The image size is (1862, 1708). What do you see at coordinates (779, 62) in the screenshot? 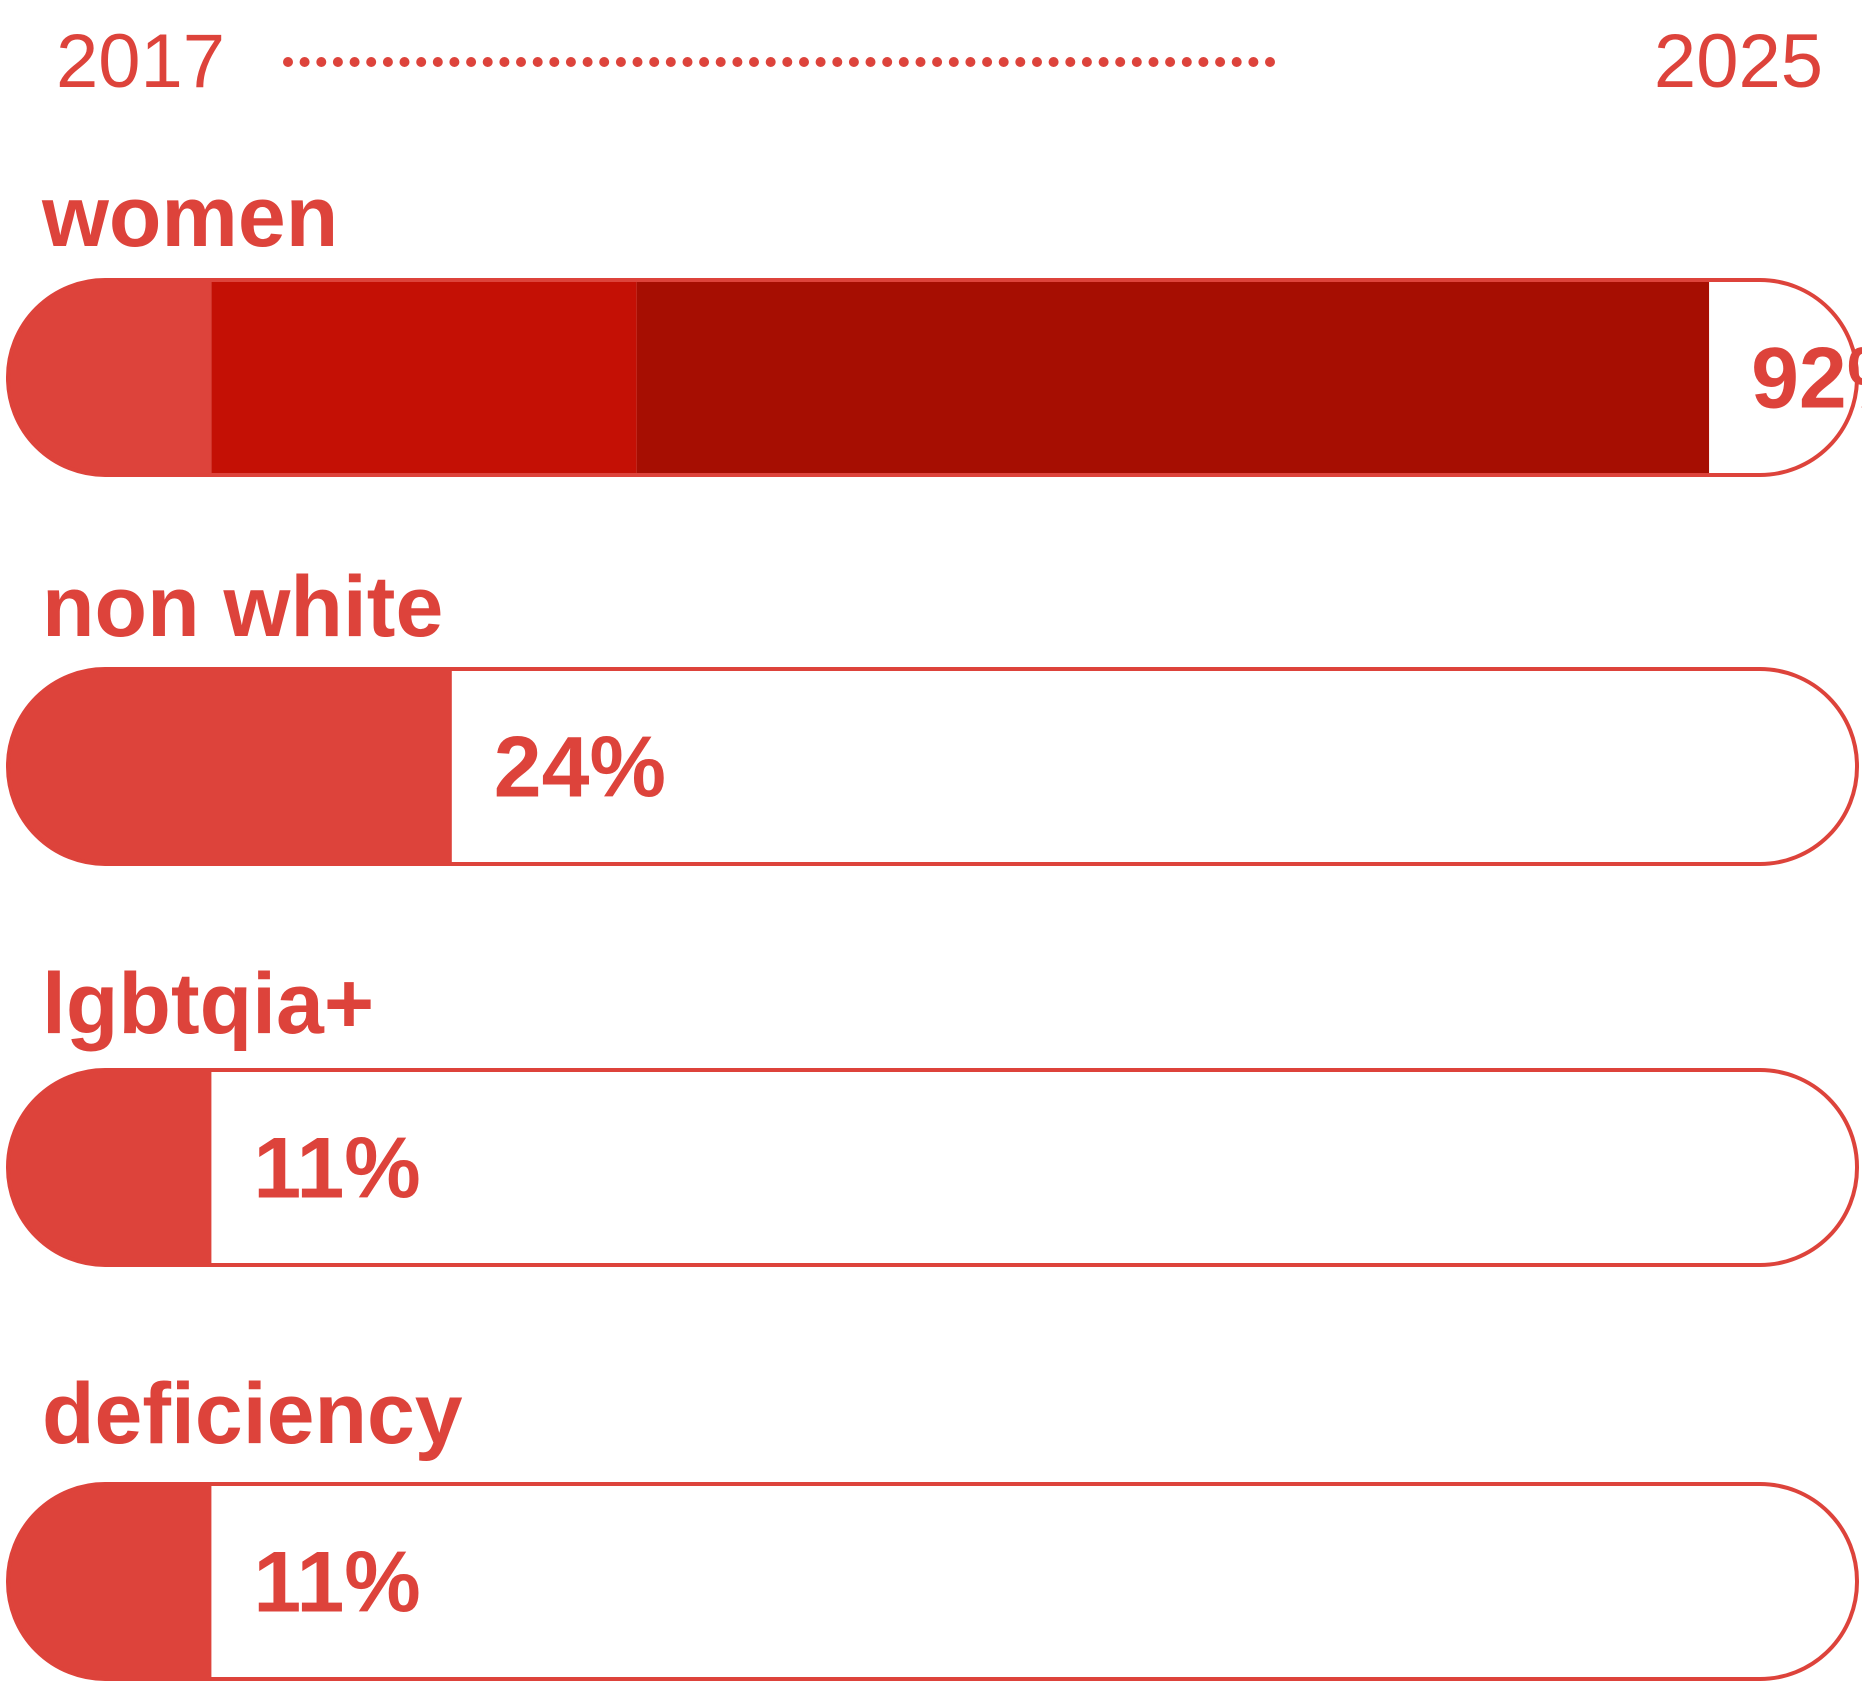
I see `timeline-dotted-line` at bounding box center [779, 62].